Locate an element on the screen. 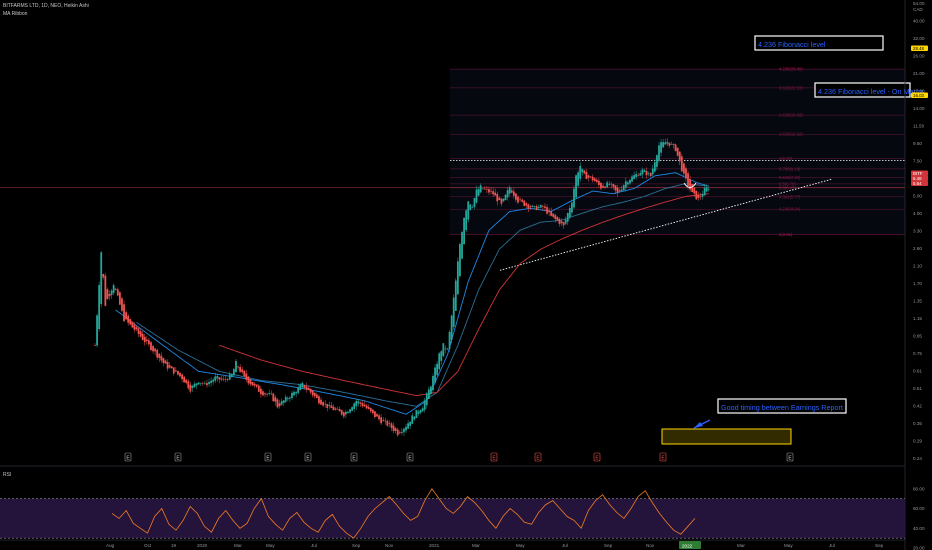 This screenshot has height=550, width=932. price-tick-label: 21.00 is located at coordinates (919, 73).